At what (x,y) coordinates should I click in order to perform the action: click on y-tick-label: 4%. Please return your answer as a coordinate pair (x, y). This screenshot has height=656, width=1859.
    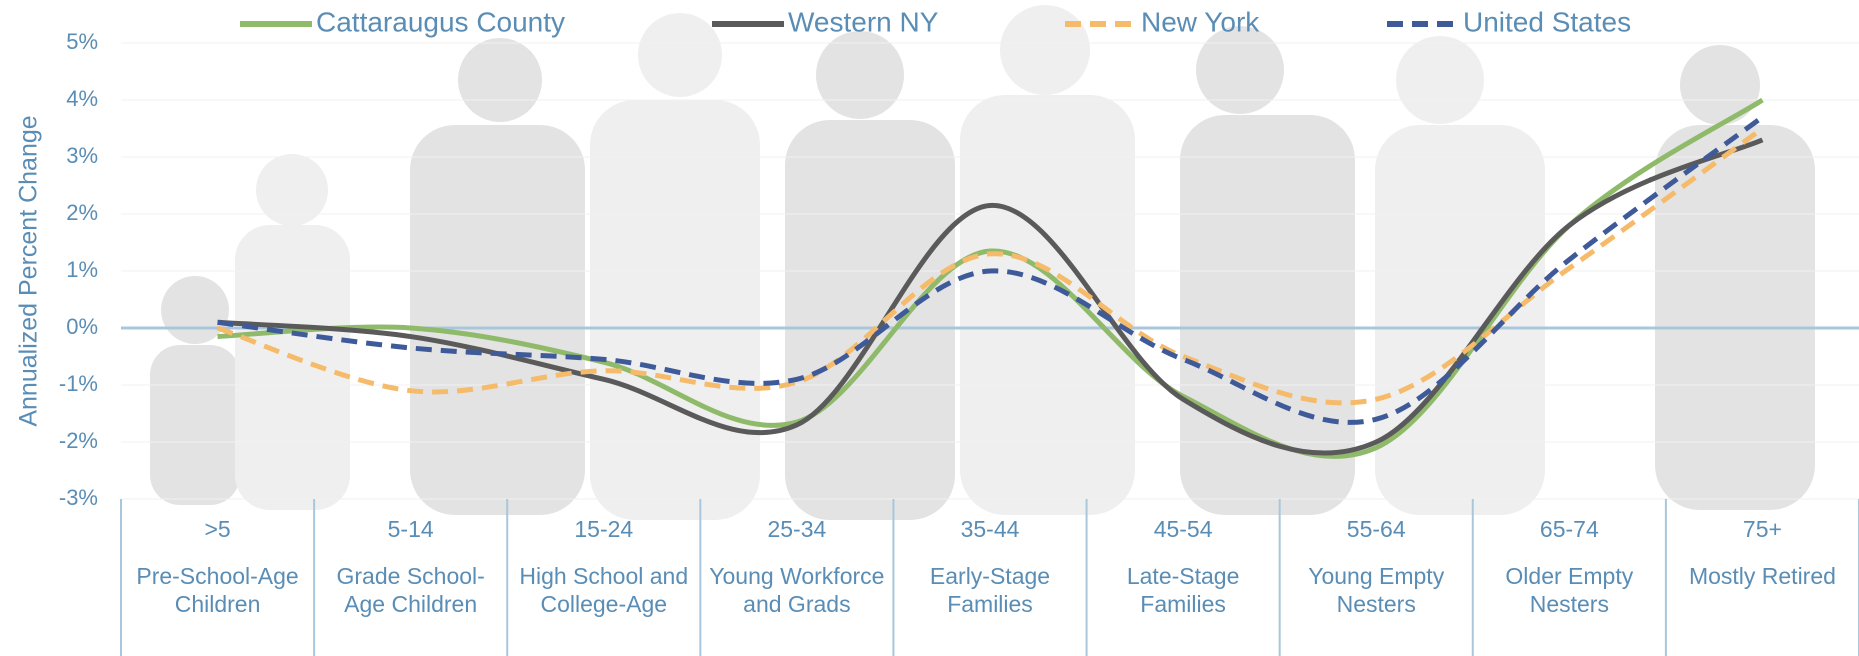
    Looking at the image, I should click on (82, 98).